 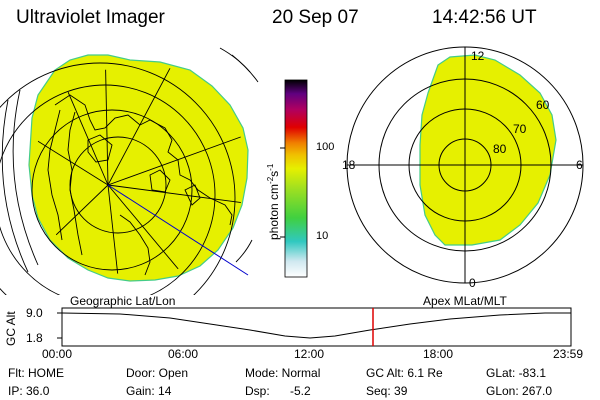 I want to click on header-time: 14:42:56 UT, so click(x=484, y=17).